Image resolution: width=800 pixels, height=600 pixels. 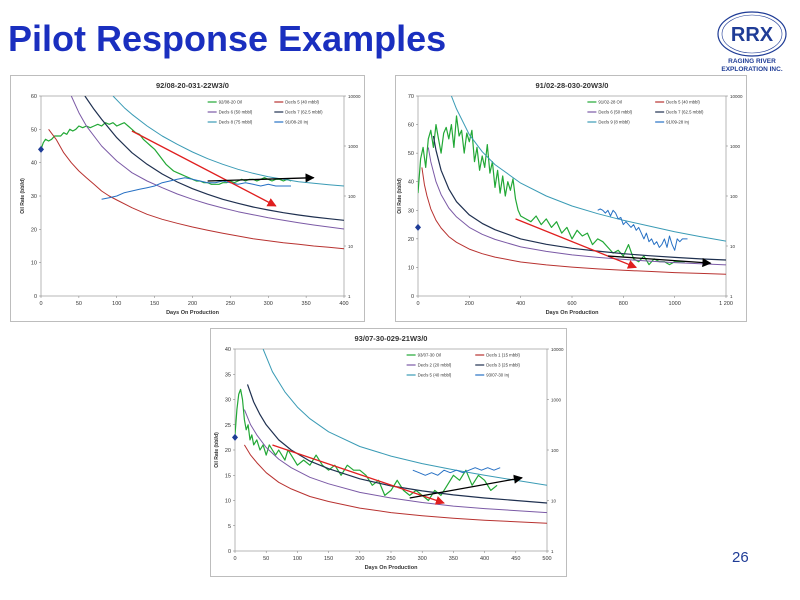 I want to click on y-tick-label: 15, so click(x=228, y=476).